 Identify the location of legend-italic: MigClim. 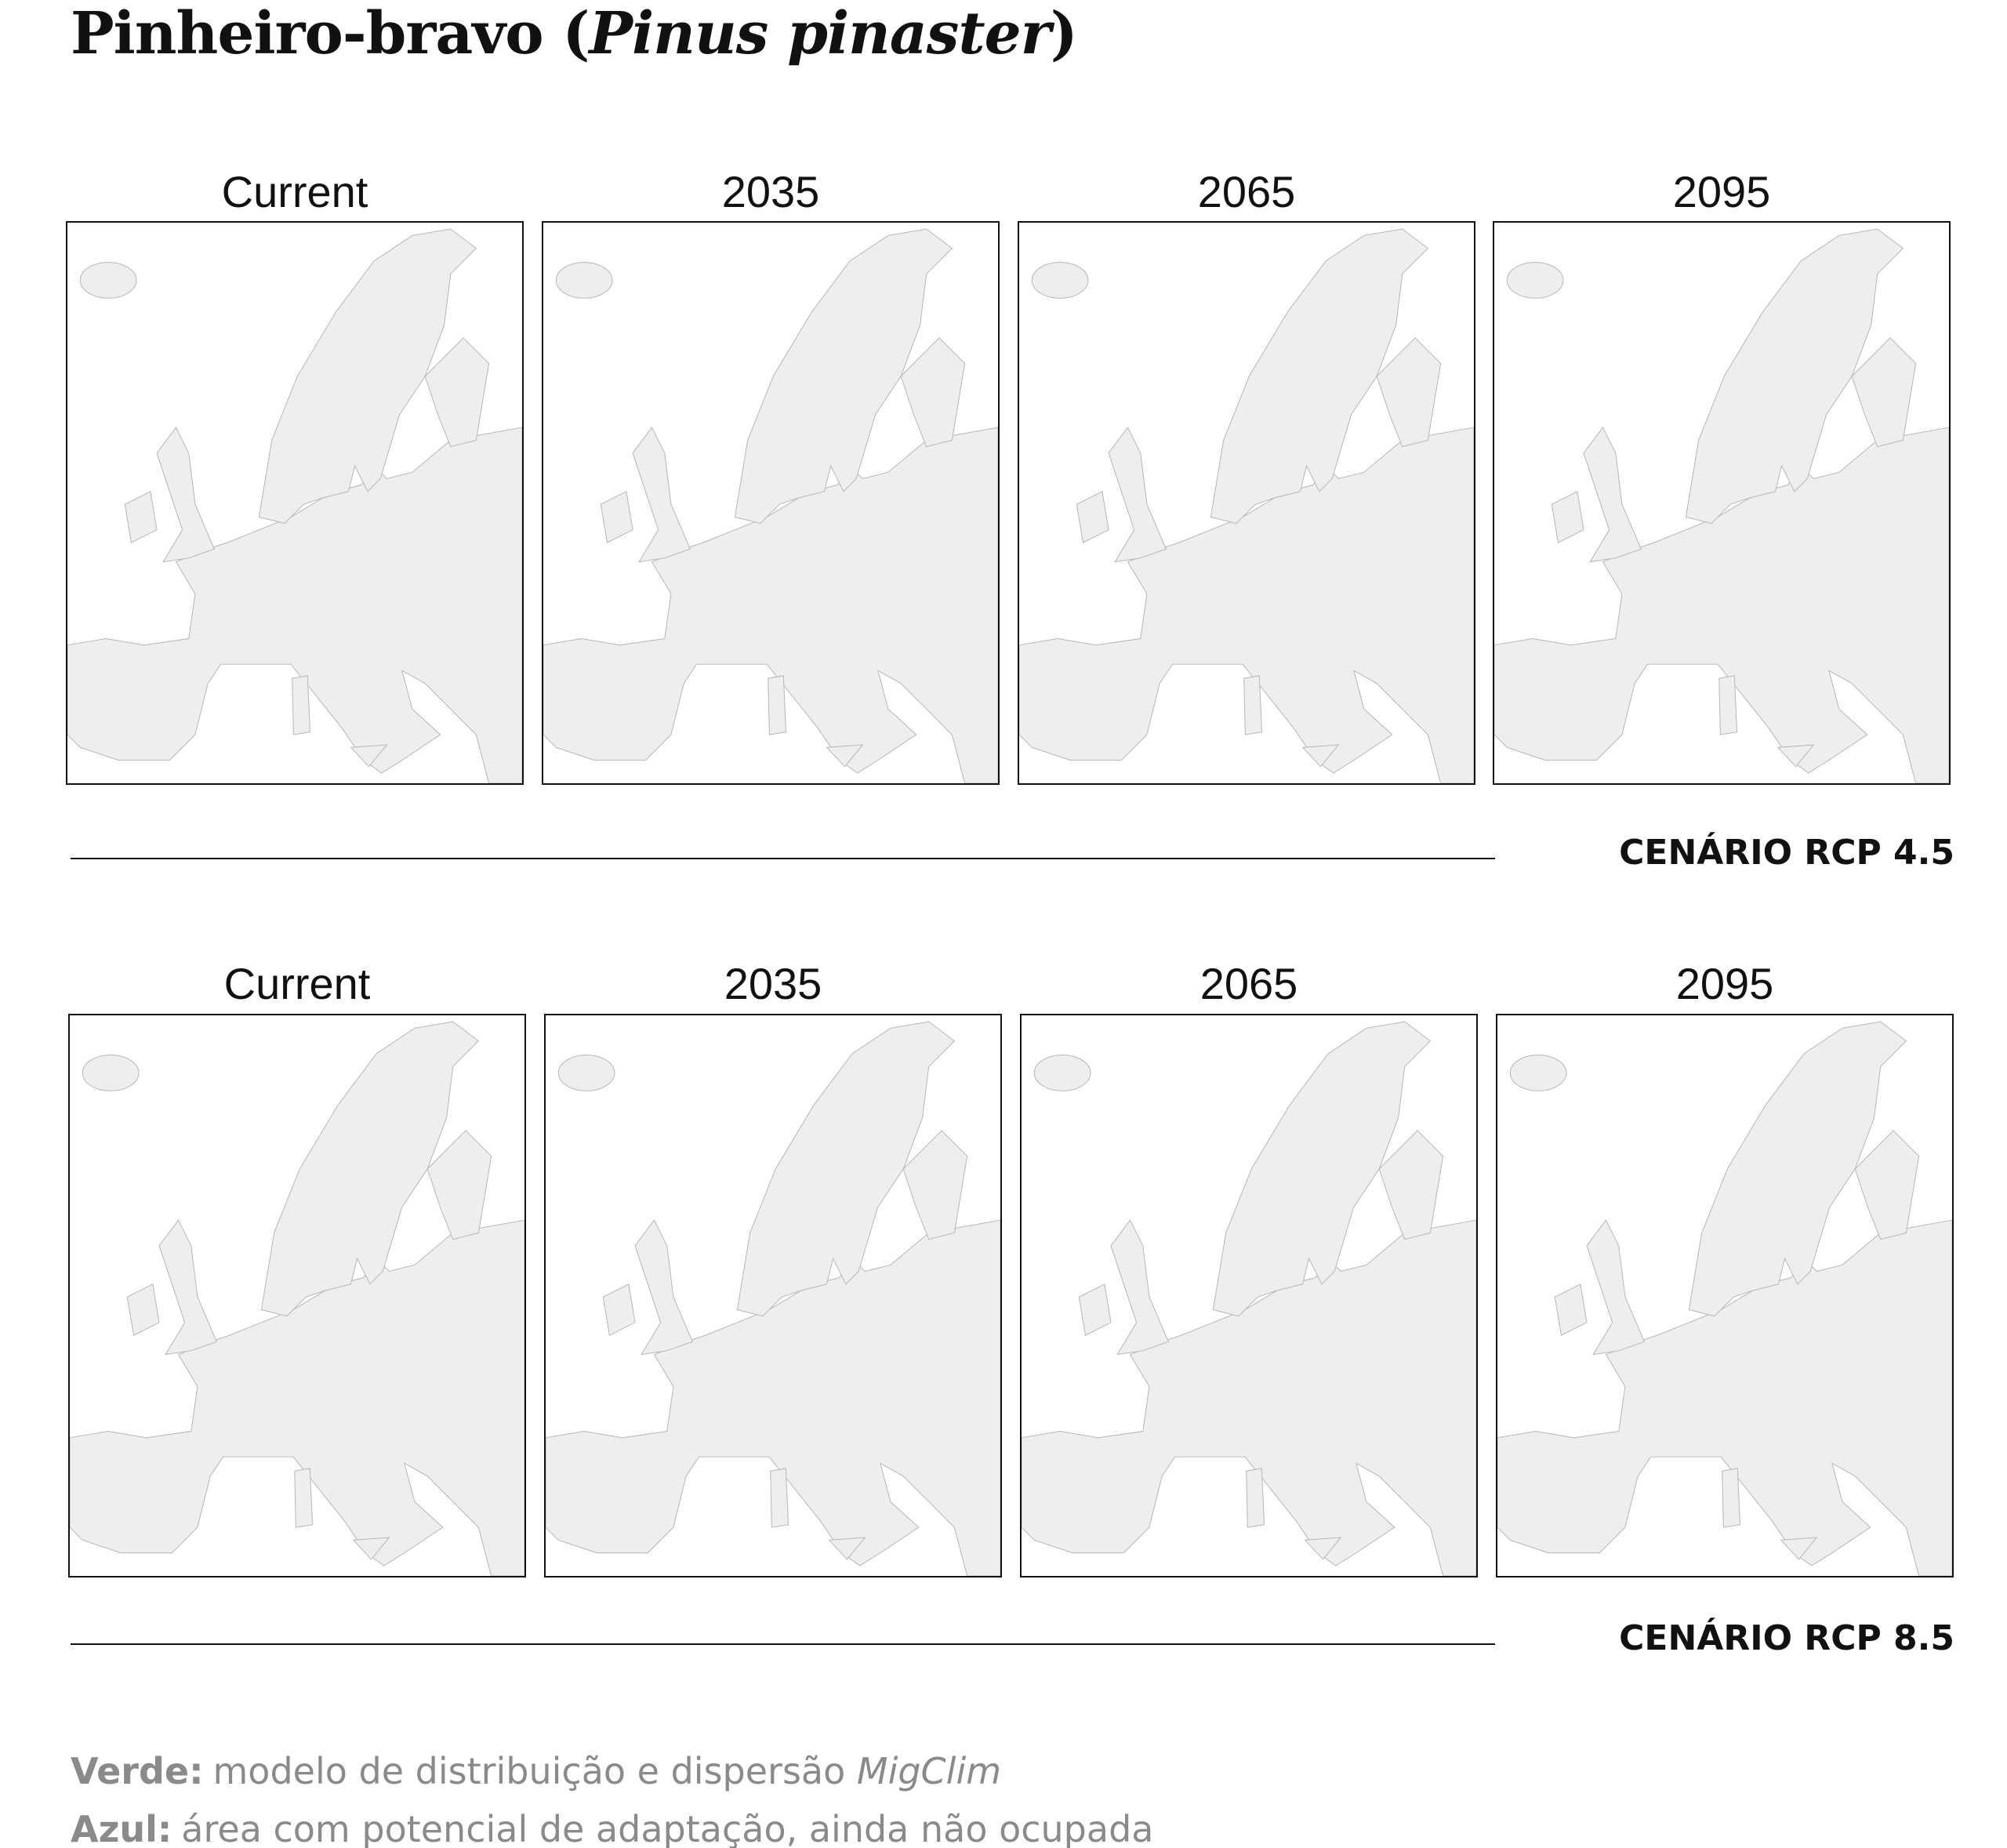
(929, 1771).